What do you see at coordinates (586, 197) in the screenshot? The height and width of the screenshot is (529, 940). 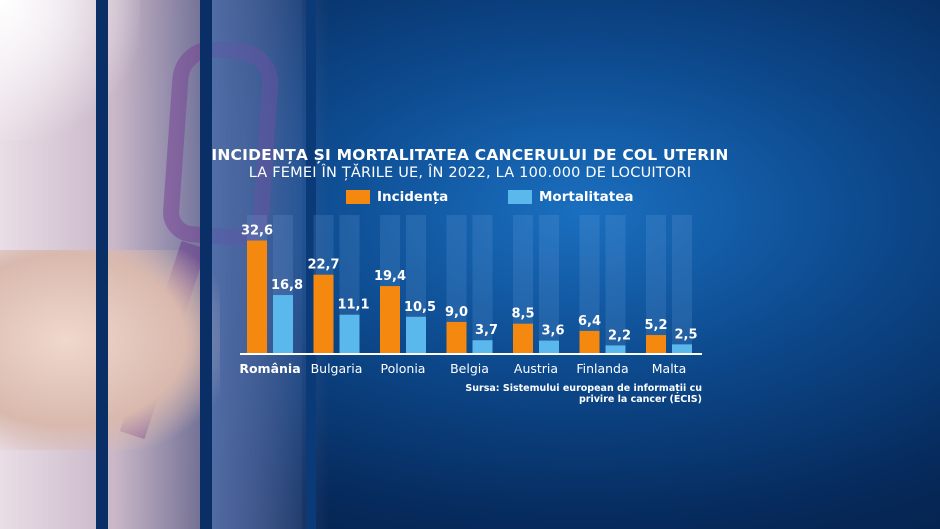 I see `legend-label-mortality: Mortalitatea` at bounding box center [586, 197].